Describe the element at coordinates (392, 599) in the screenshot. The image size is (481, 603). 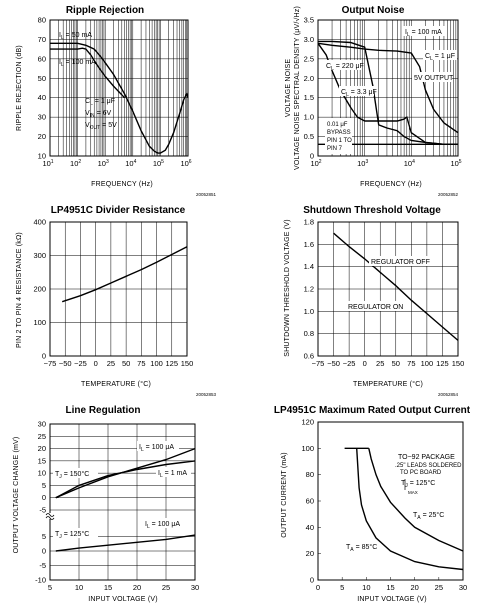
I see `x-axis-label: INPUT VOLTAGE (V)` at that location.